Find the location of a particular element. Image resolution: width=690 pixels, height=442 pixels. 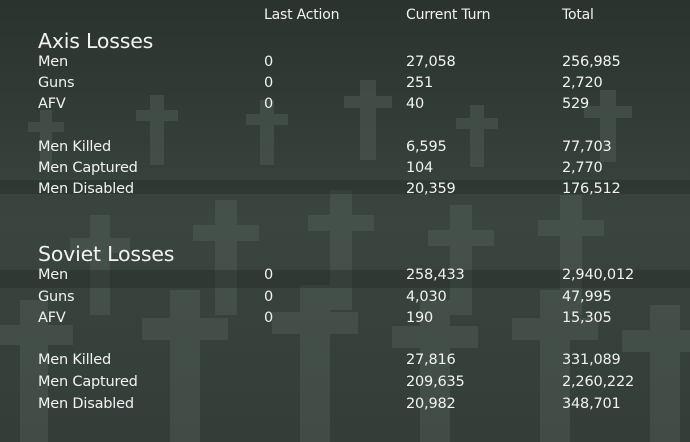

soviet-row-total: 2,260,222 is located at coordinates (598, 382).